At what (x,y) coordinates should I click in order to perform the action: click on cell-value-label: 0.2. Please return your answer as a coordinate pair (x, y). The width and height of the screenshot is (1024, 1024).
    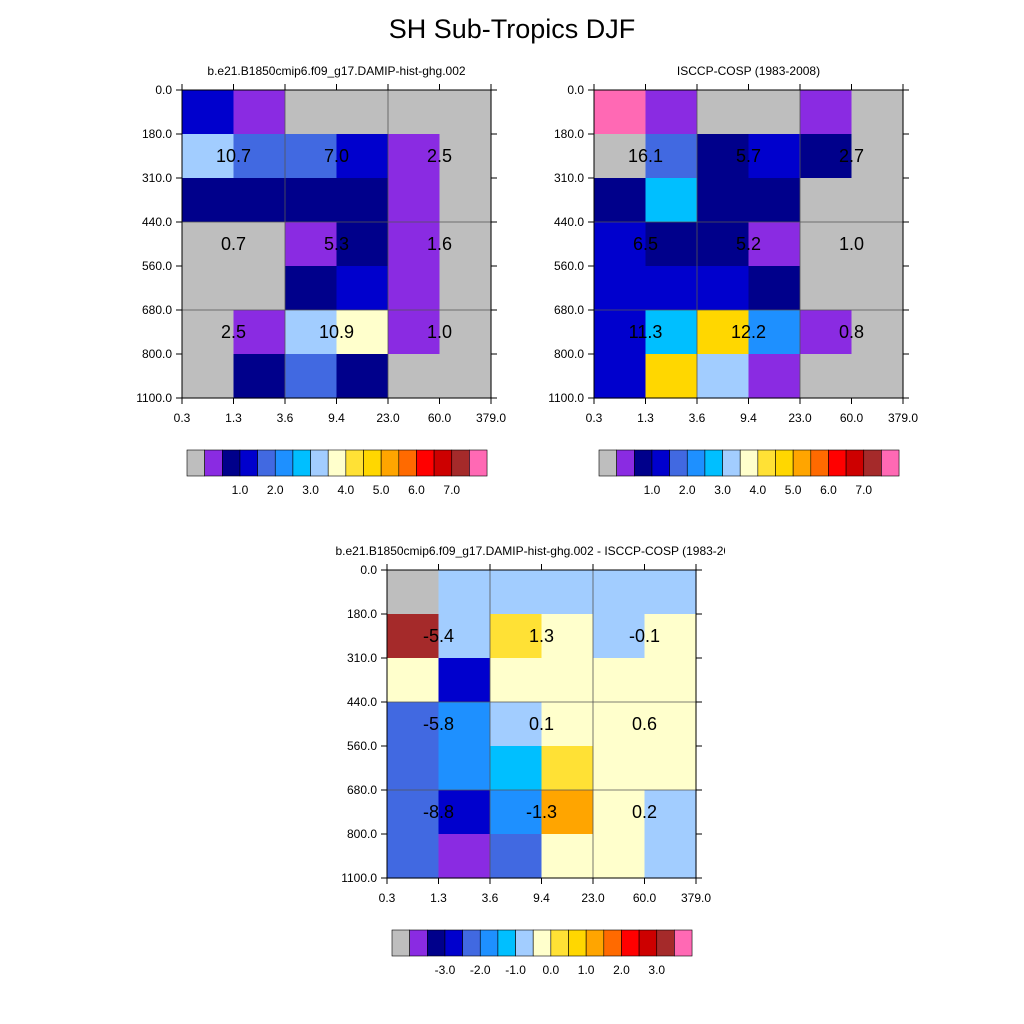
    Looking at the image, I should click on (644, 812).